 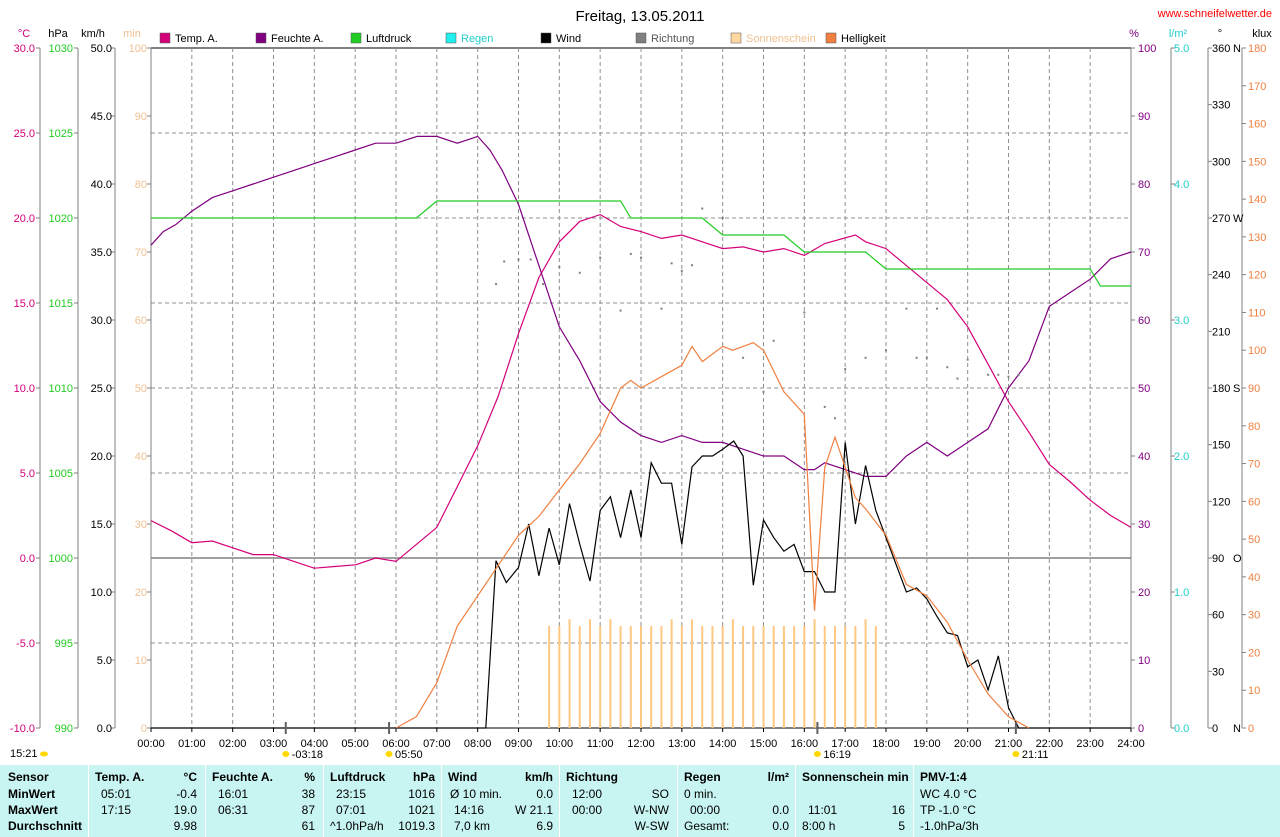 What do you see at coordinates (138, 49) in the screenshot?
I see `sunshine-axis-label-10: 100` at bounding box center [138, 49].